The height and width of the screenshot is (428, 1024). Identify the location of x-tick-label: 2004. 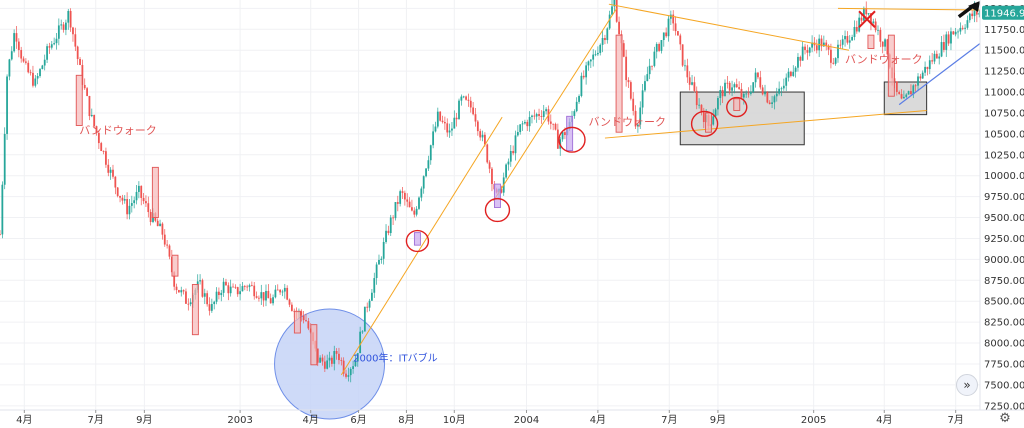
(526, 420).